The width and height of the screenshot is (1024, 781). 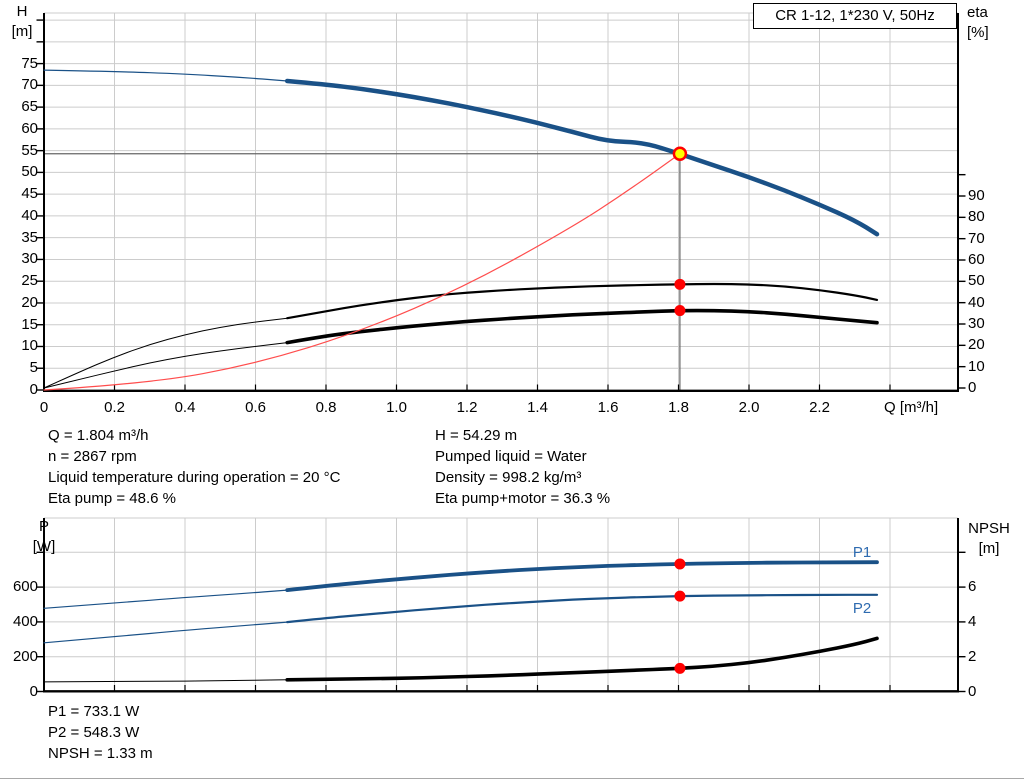 I want to click on info-npsh: NPSH = 1.33 m, so click(x=100, y=753).